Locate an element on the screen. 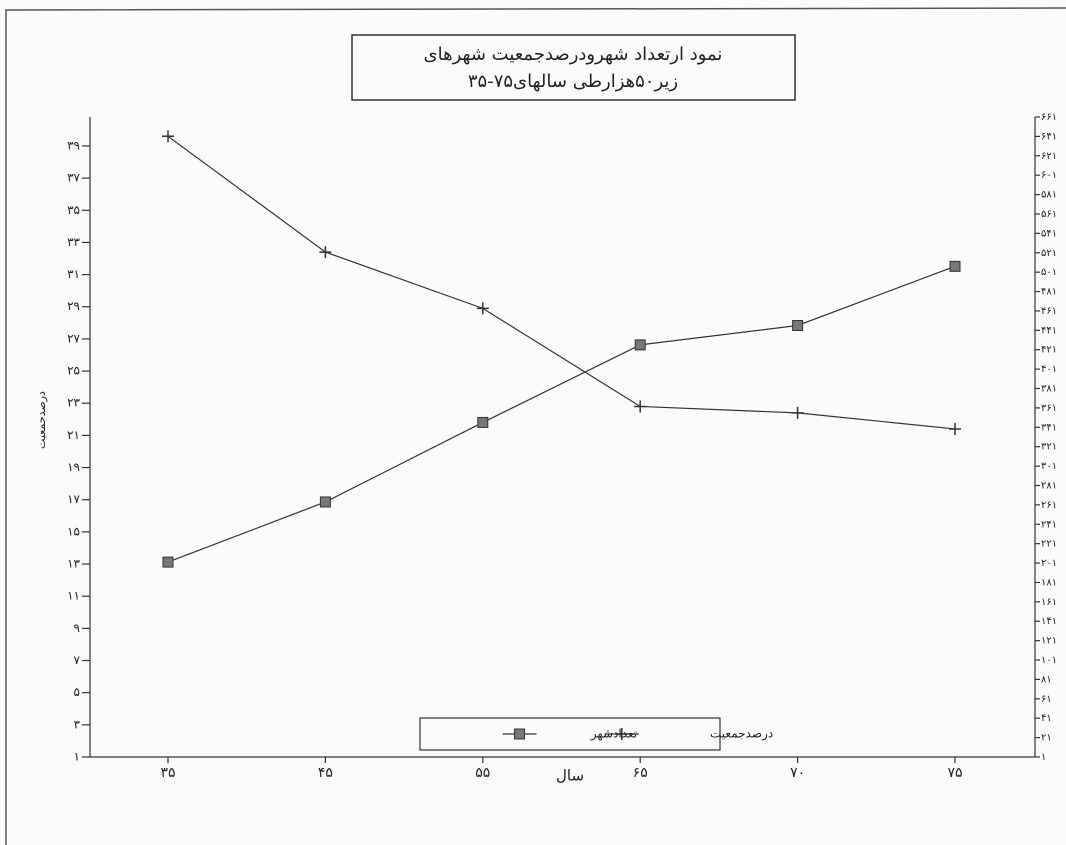 The image size is (1066, 845). y2-tick-label: ۴۲۱ is located at coordinates (1049, 350).